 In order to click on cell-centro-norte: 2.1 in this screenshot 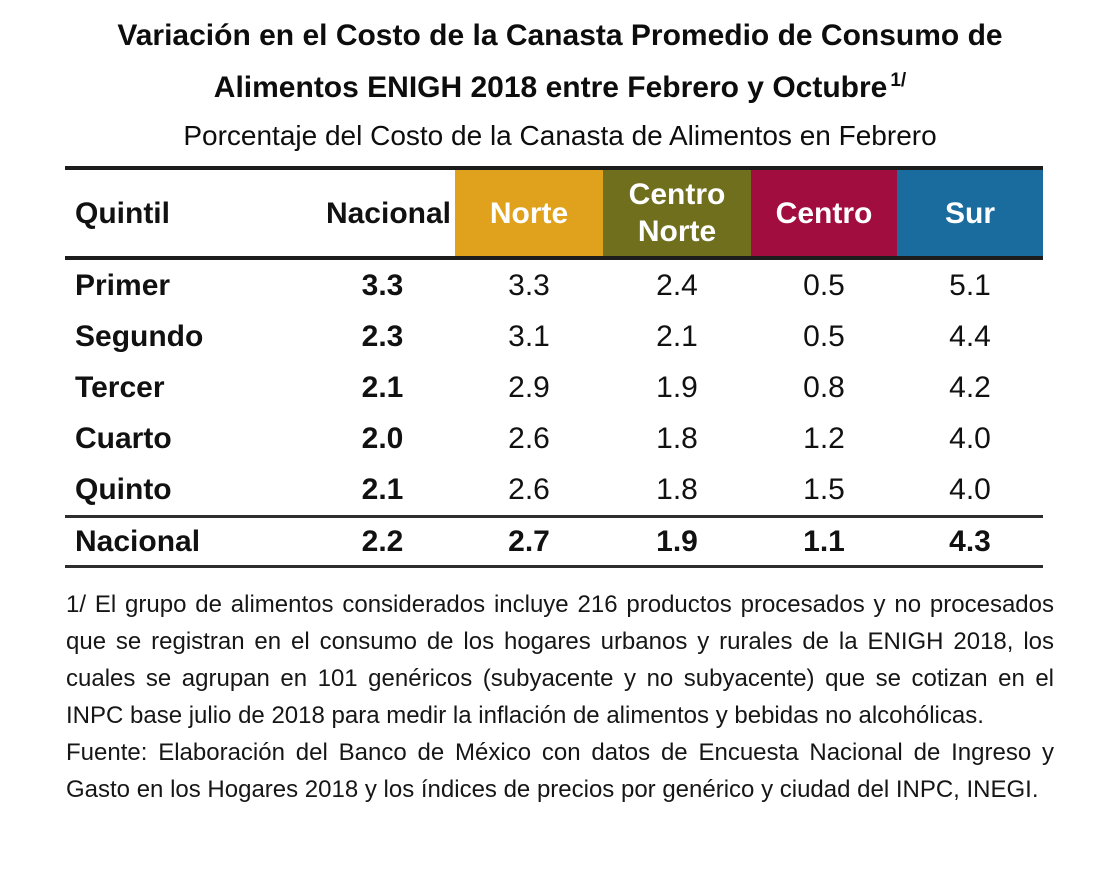, I will do `click(677, 336)`.